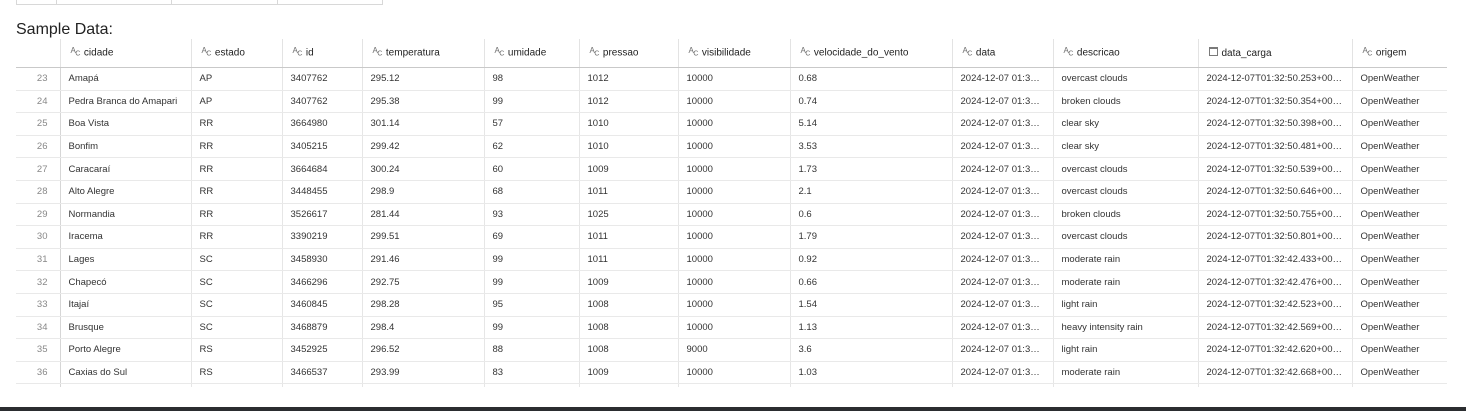 This screenshot has height=411, width=1466. What do you see at coordinates (126, 373) in the screenshot?
I see `cell-cidade: Caxias do Sul` at bounding box center [126, 373].